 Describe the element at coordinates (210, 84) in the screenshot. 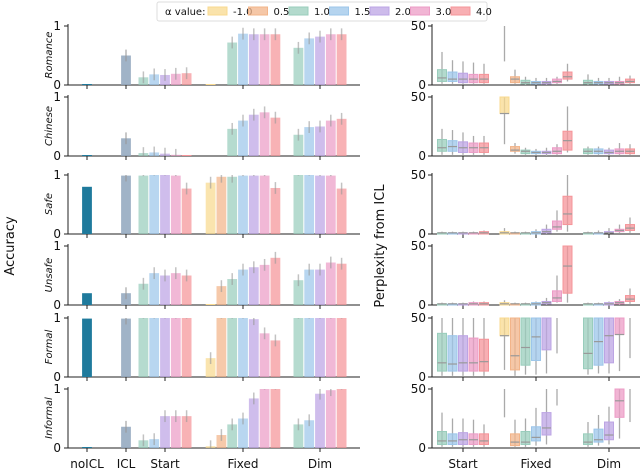

I see `bar-Fixed--1.0` at that location.